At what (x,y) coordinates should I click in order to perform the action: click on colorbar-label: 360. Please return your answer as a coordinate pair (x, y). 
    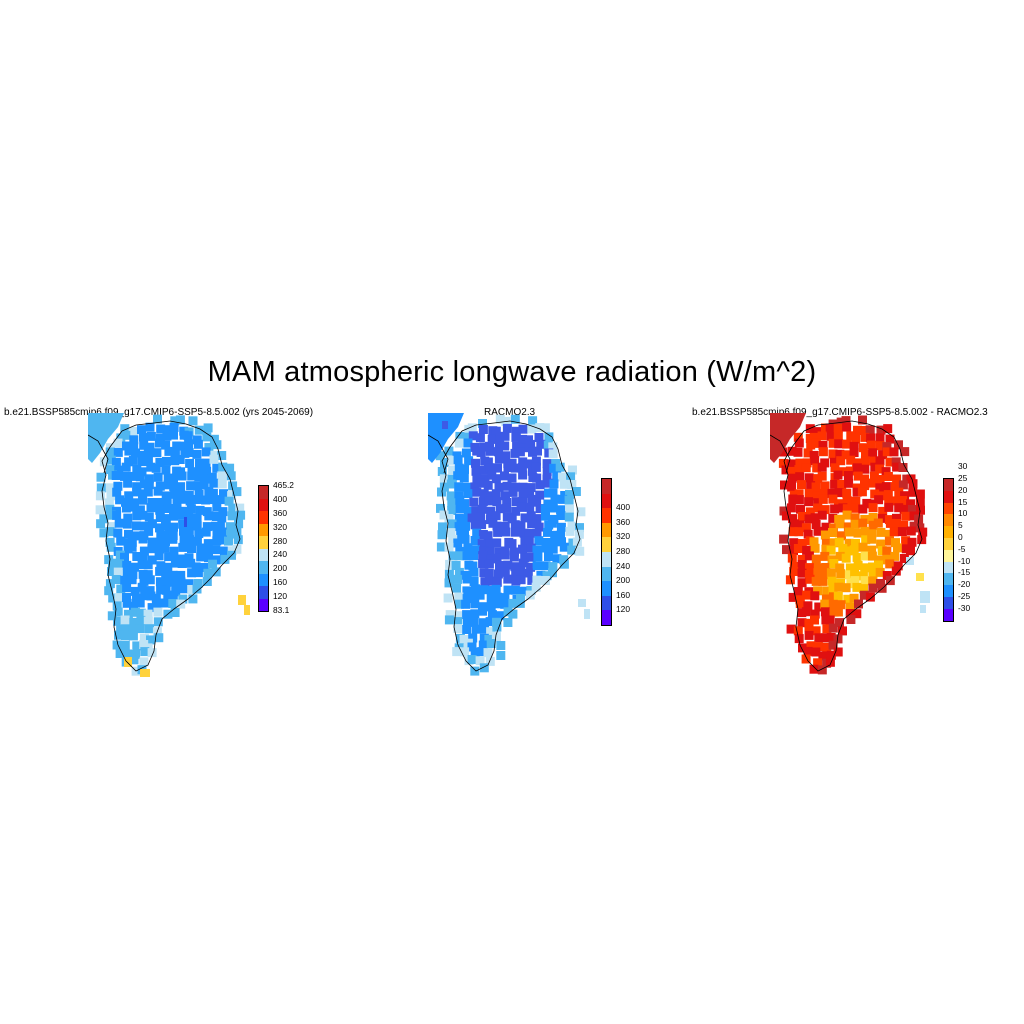
    Looking at the image, I should click on (280, 512).